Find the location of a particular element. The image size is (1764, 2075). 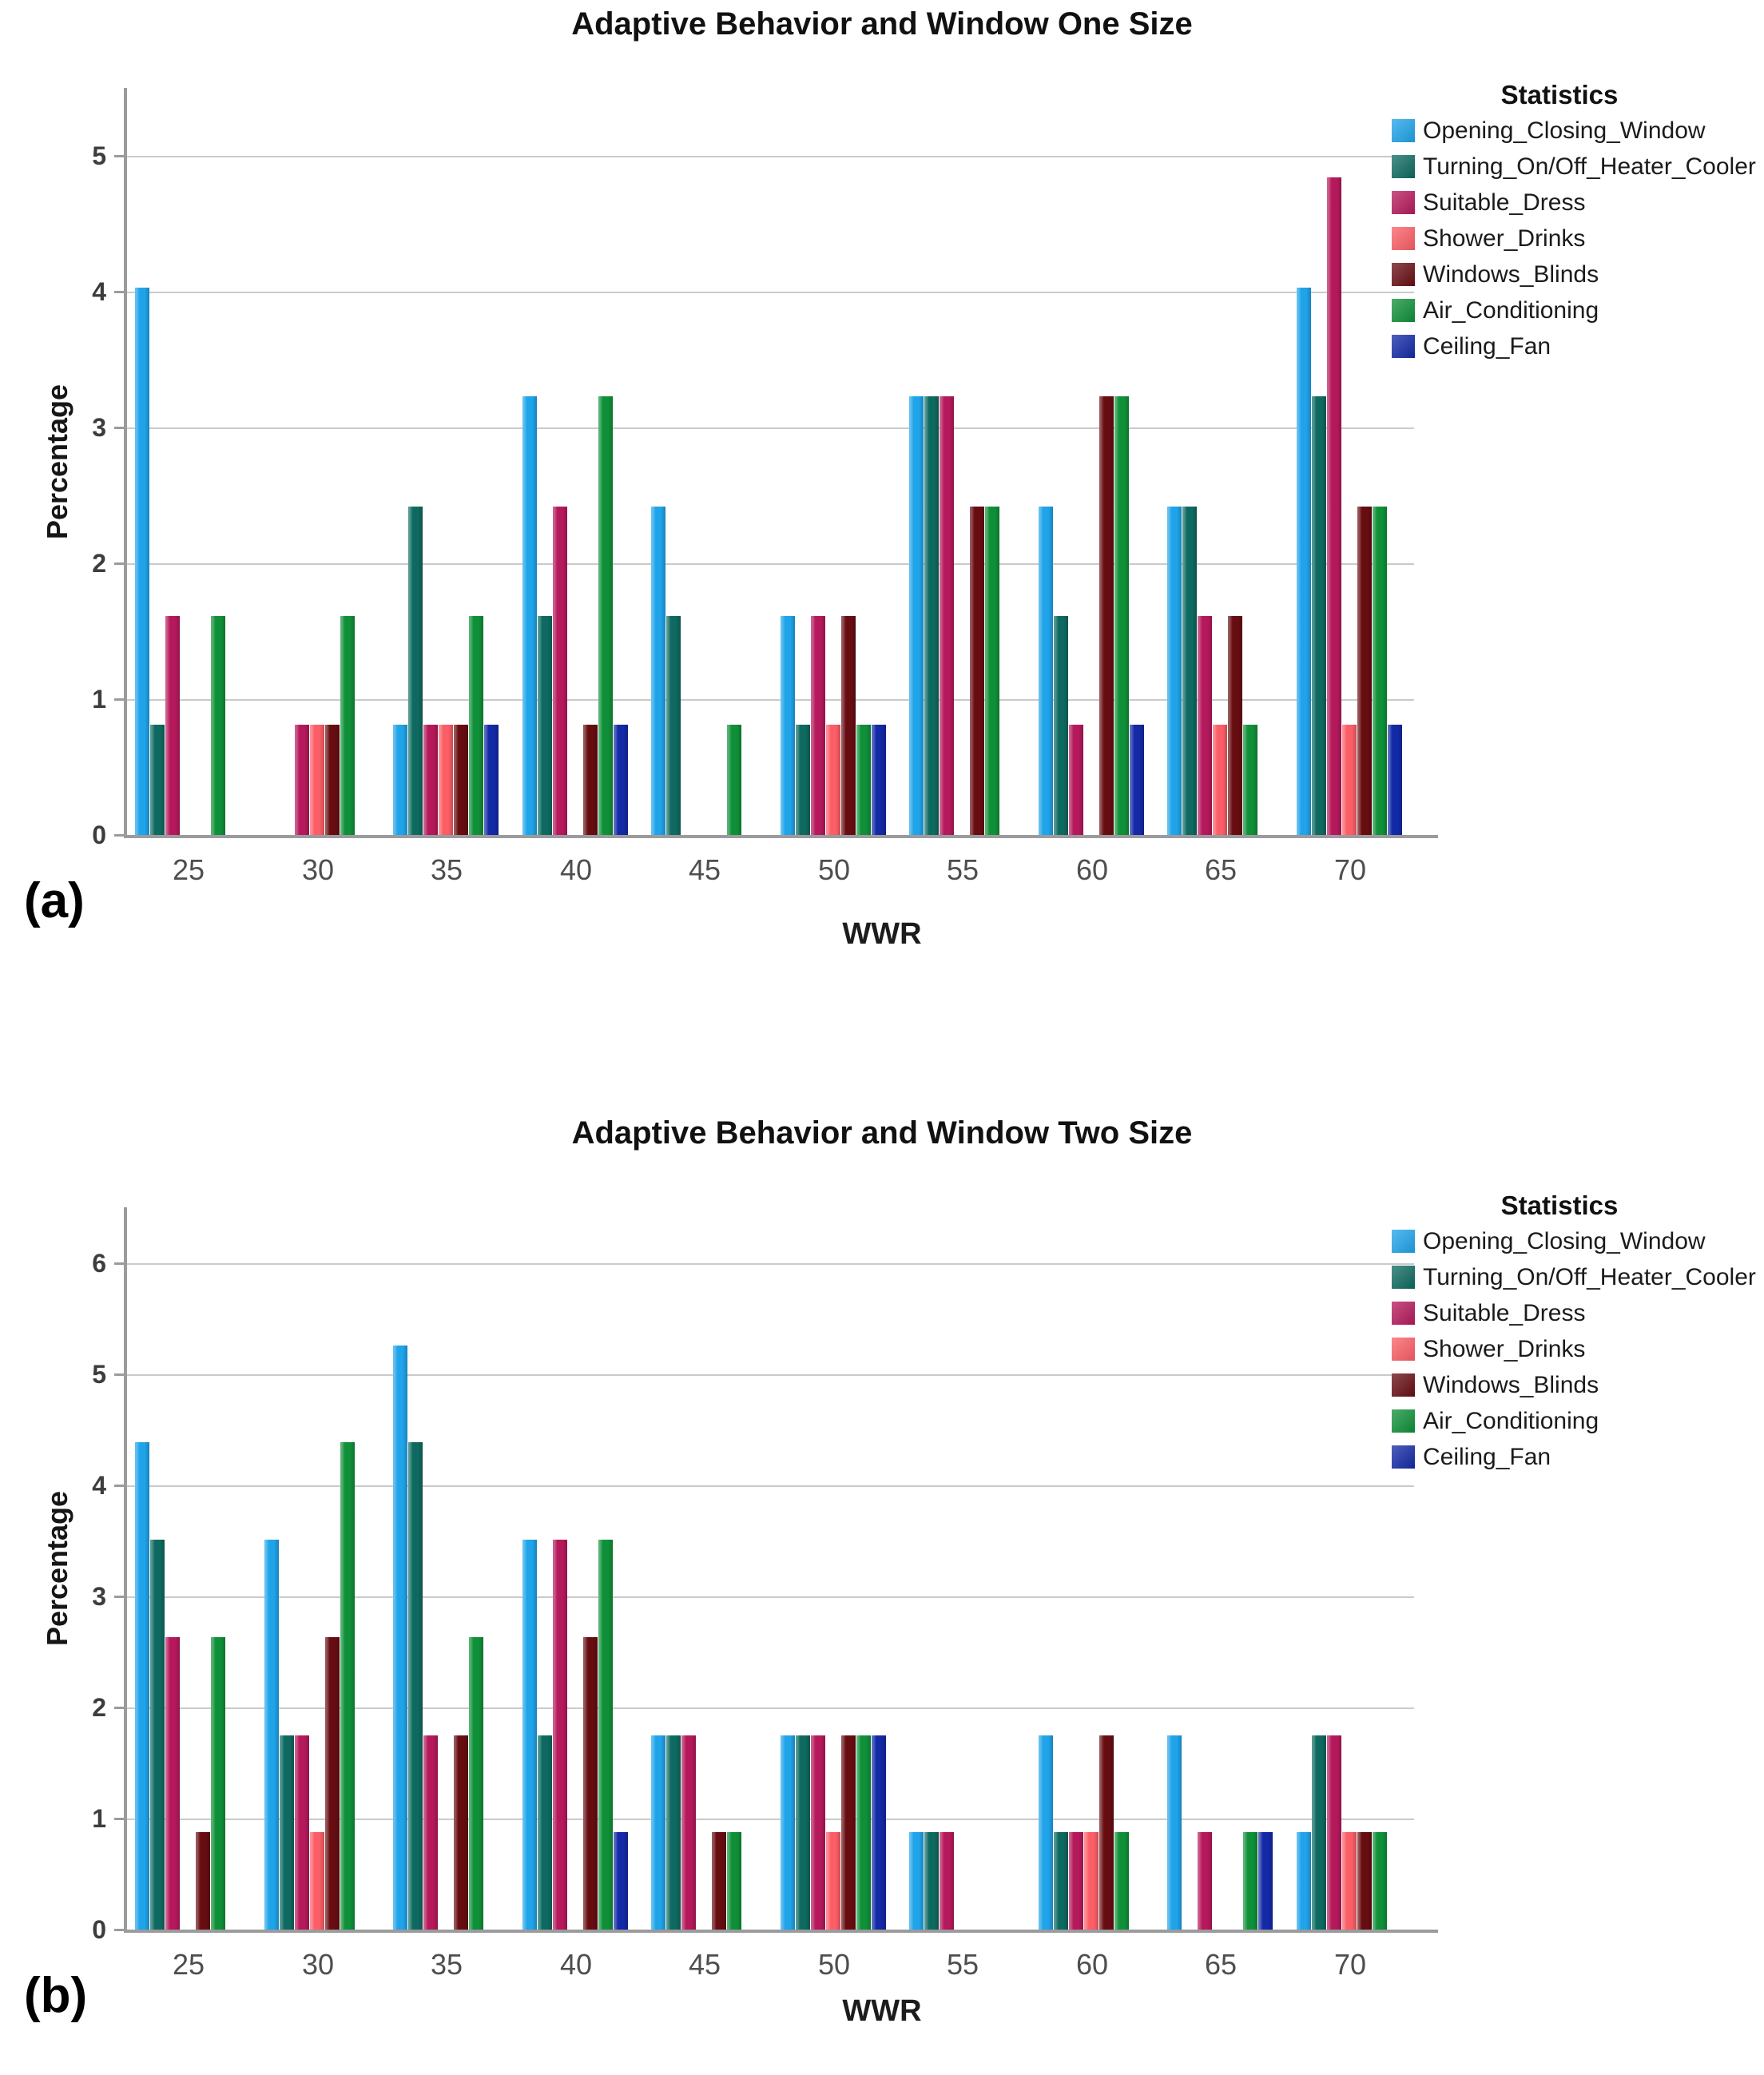

bar-Turning_On/Off_Heater_Cooler-60 is located at coordinates (1061, 726).